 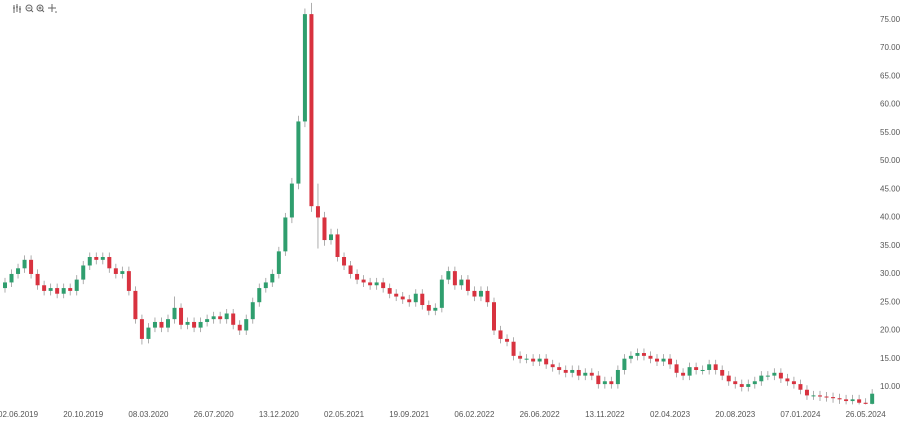 I want to click on x-tick-label: 02.04.2023, so click(x=670, y=414).